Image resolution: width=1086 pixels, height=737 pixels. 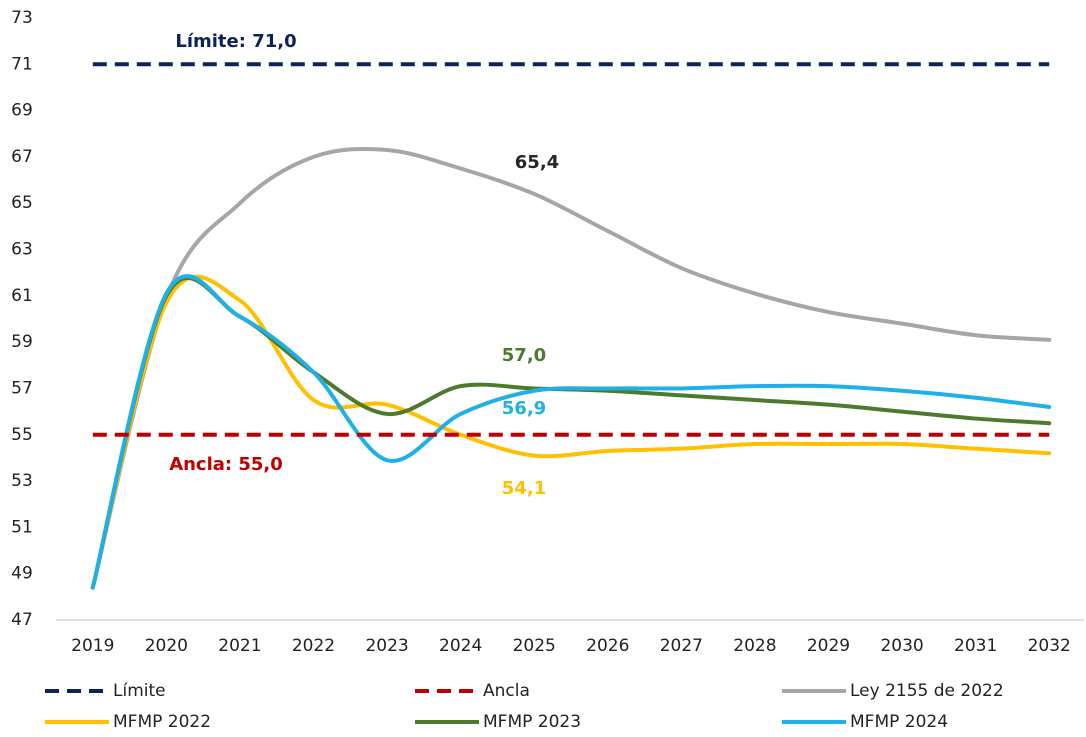 I want to click on y-tick-label: 69, so click(x=22, y=111).